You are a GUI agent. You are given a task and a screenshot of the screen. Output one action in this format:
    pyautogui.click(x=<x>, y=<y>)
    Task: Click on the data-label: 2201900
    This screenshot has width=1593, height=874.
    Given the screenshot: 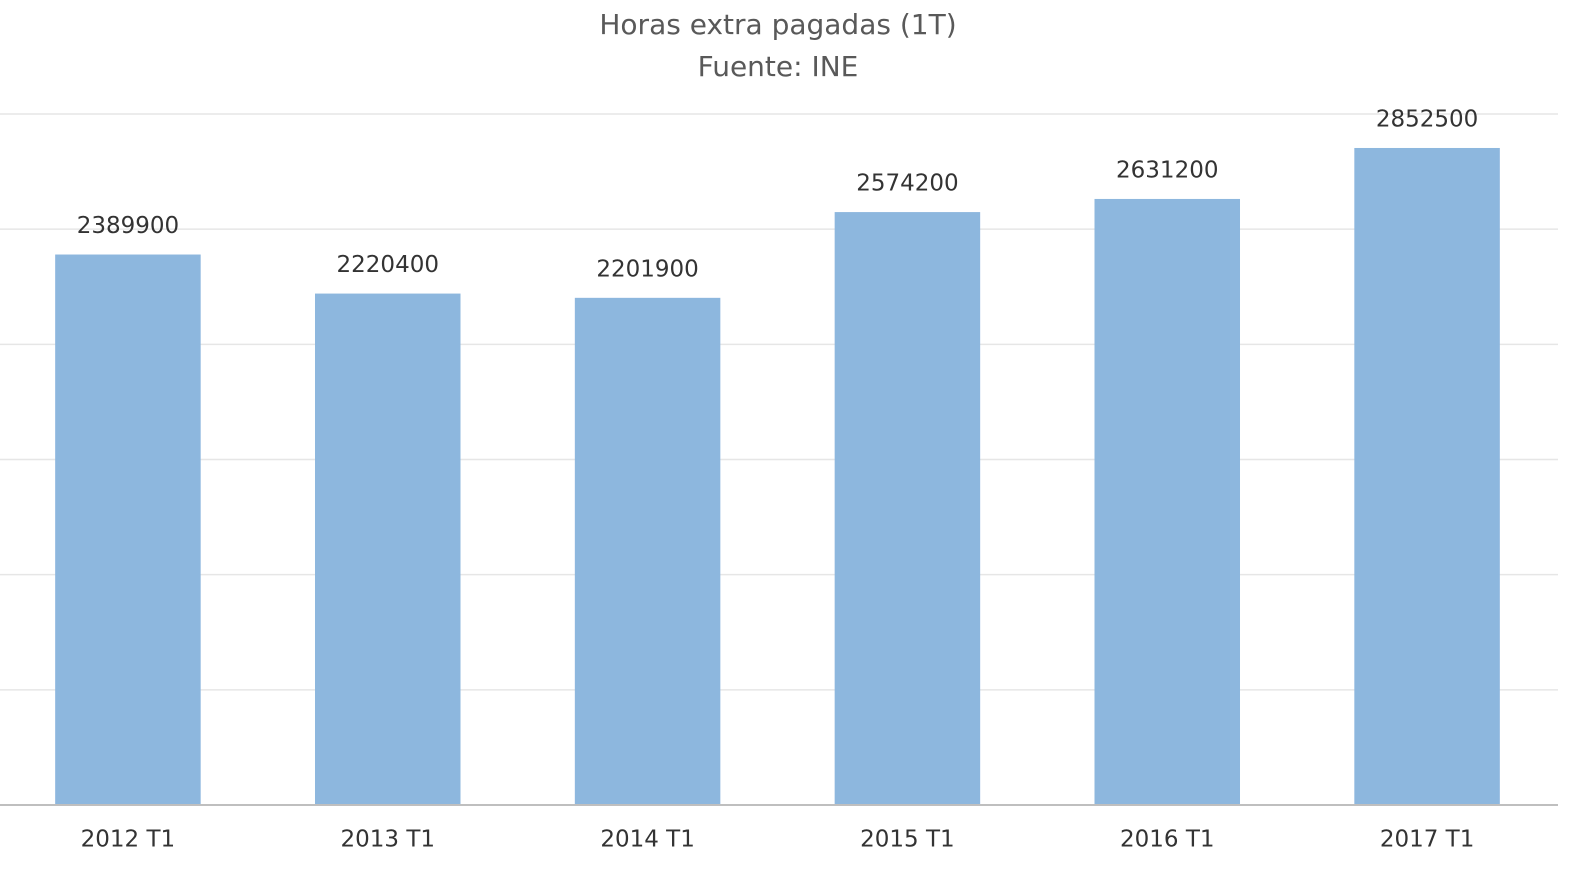 What is the action you would take?
    pyautogui.click(x=647, y=269)
    